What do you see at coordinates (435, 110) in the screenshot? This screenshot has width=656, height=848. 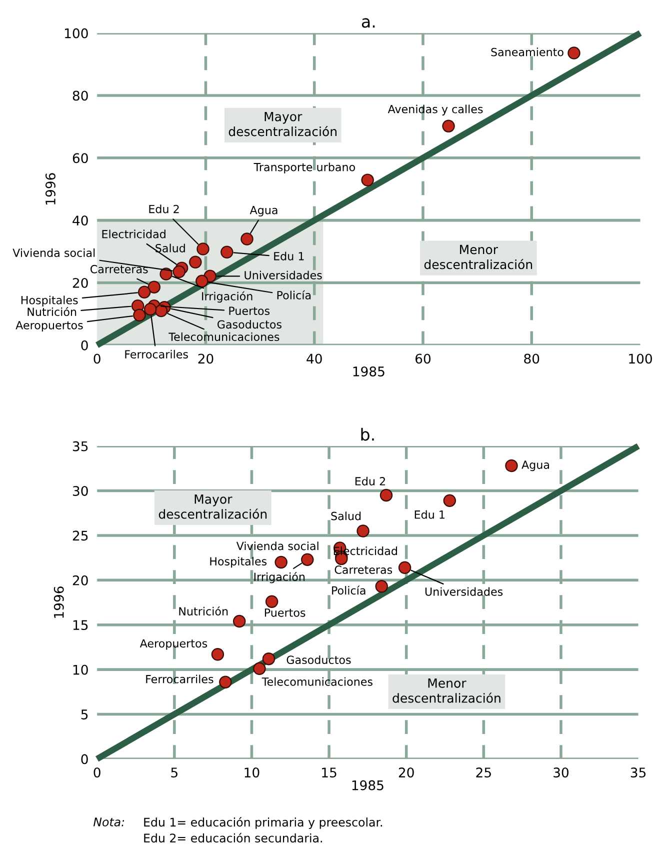 I see `annotation: Avenidas y calles` at bounding box center [435, 110].